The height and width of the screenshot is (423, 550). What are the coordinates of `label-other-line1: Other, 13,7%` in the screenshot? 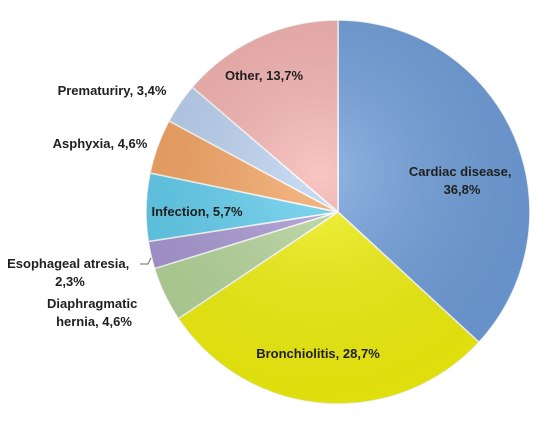 It's located at (264, 75).